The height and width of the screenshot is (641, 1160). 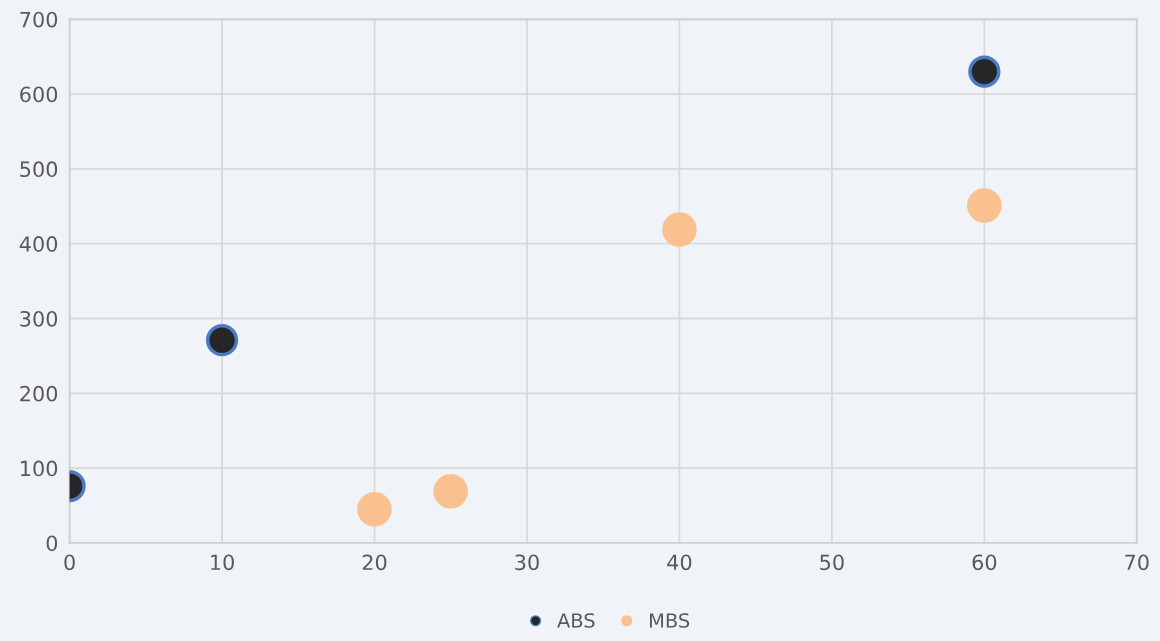 What do you see at coordinates (670, 620) in the screenshot?
I see `legend-label: MBS` at bounding box center [670, 620].